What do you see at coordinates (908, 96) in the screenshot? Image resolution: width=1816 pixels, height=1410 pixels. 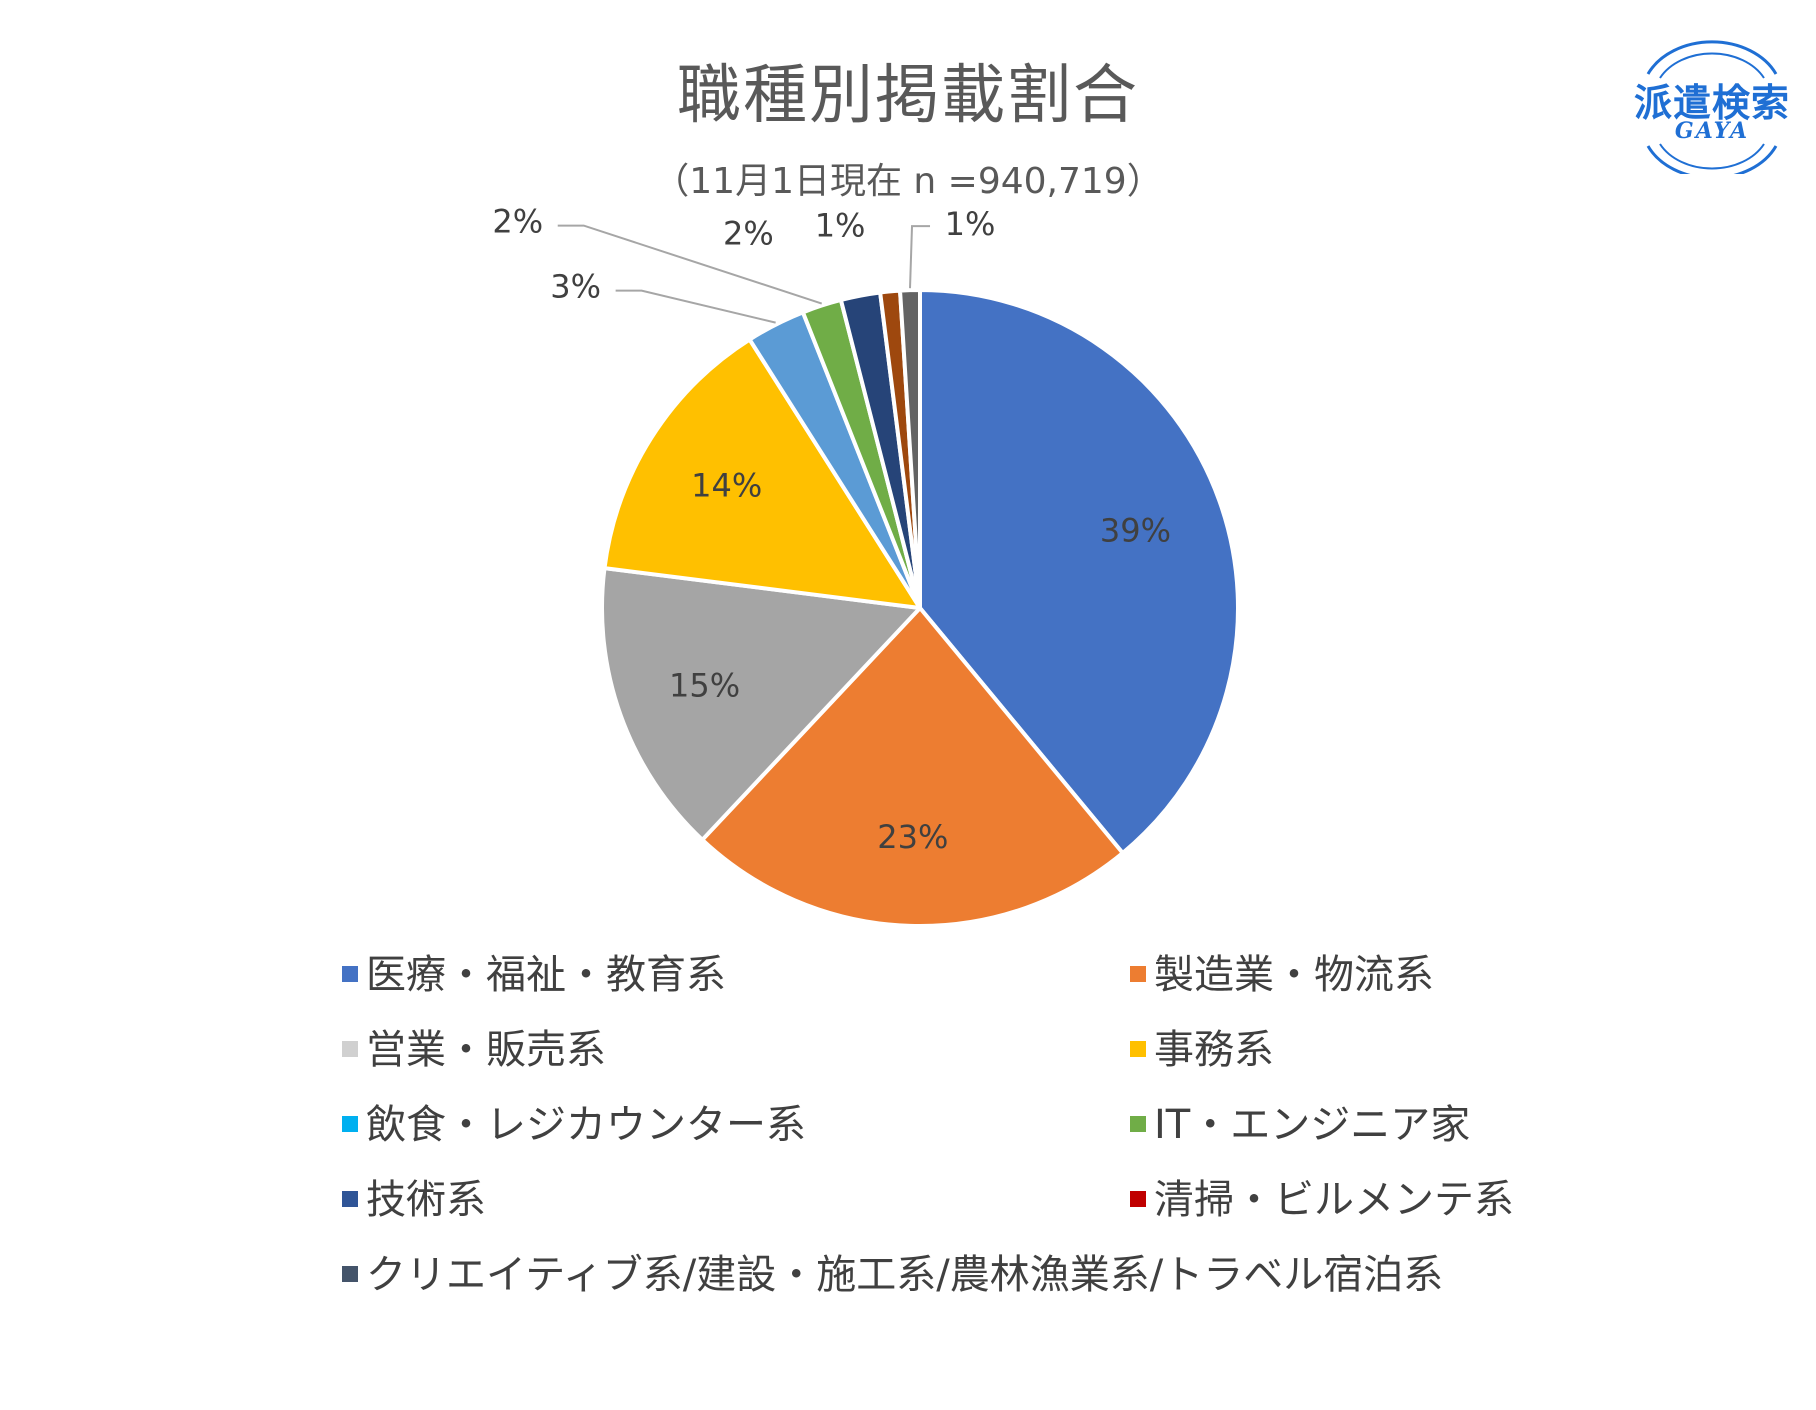 I see `chart-title: 職種別掲載割合` at bounding box center [908, 96].